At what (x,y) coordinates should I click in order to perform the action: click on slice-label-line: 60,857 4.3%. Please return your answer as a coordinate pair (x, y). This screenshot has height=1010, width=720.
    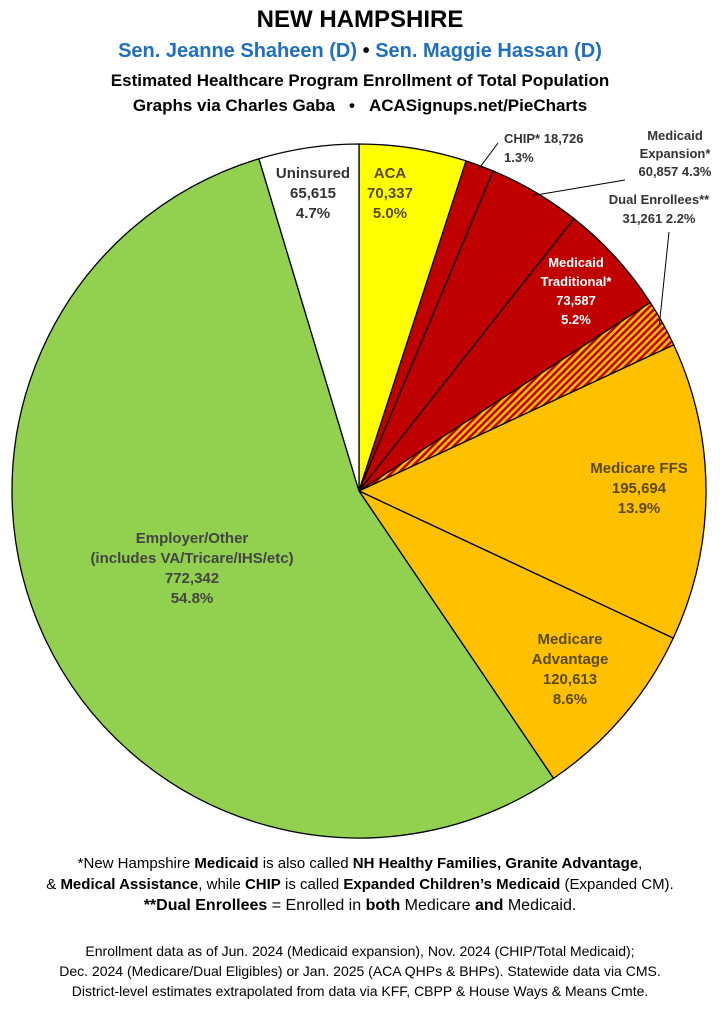
    Looking at the image, I should click on (674, 171).